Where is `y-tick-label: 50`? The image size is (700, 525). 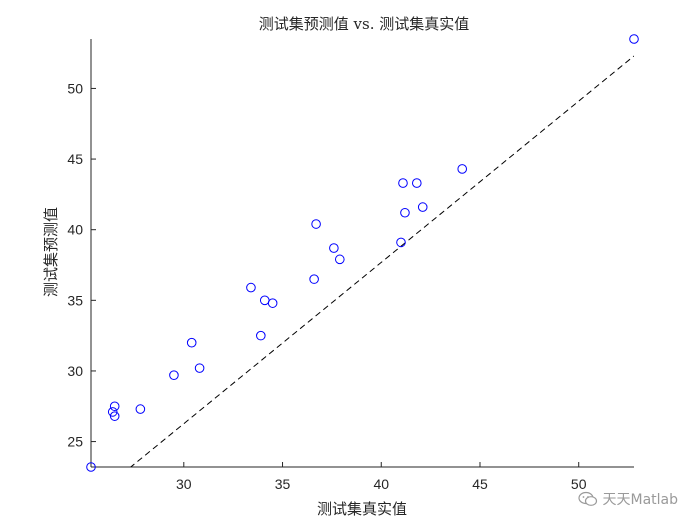 y-tick-label: 50 is located at coordinates (75, 88).